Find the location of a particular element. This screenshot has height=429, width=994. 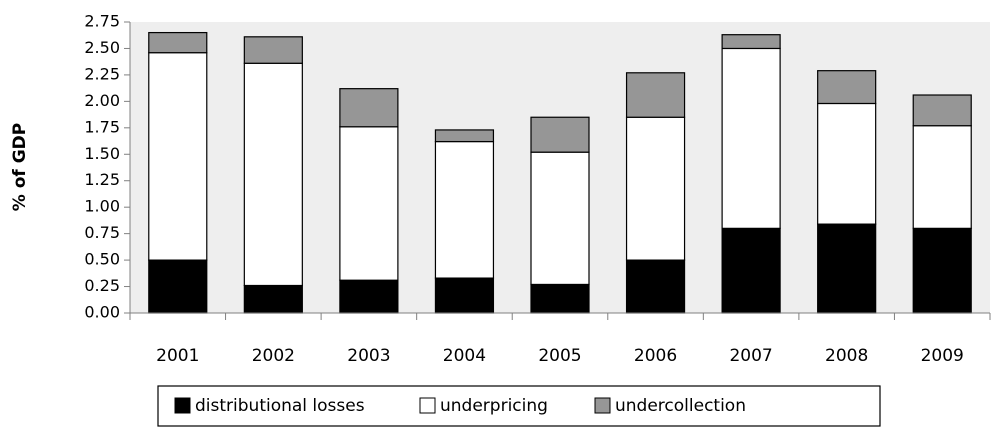

x-tick-label: 2009 is located at coordinates (942, 356).